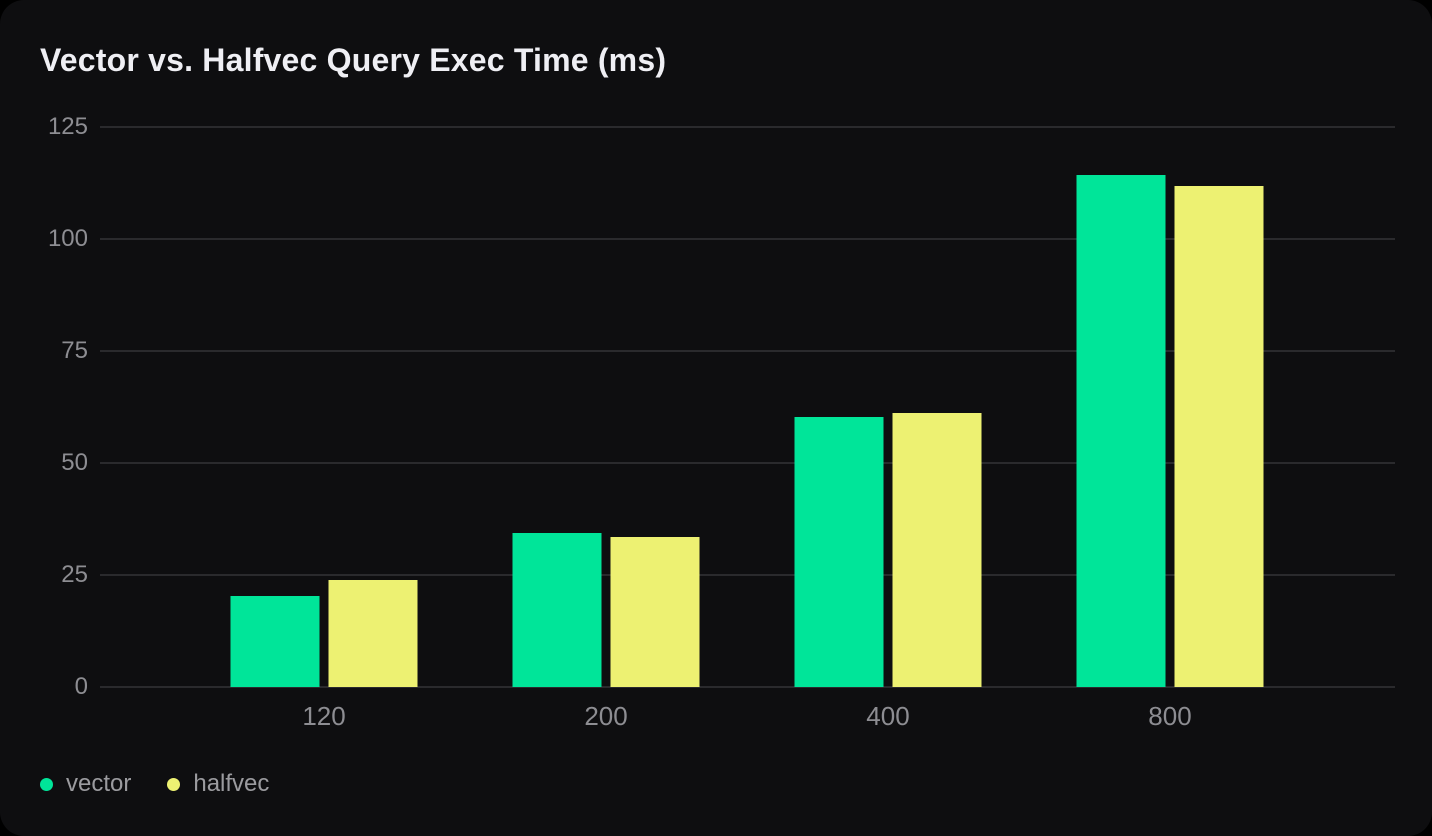 The image size is (1432, 836). Describe the element at coordinates (67, 126) in the screenshot. I see `y-tick-label-125: 125` at that location.